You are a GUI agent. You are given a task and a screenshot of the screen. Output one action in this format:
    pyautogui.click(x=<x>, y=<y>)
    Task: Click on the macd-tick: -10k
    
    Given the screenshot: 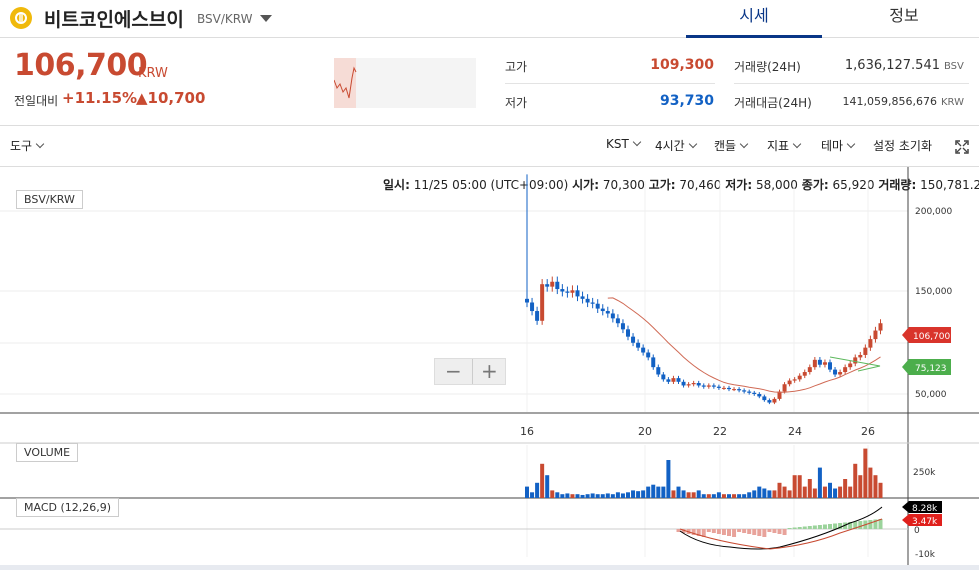 What is the action you would take?
    pyautogui.click(x=925, y=555)
    